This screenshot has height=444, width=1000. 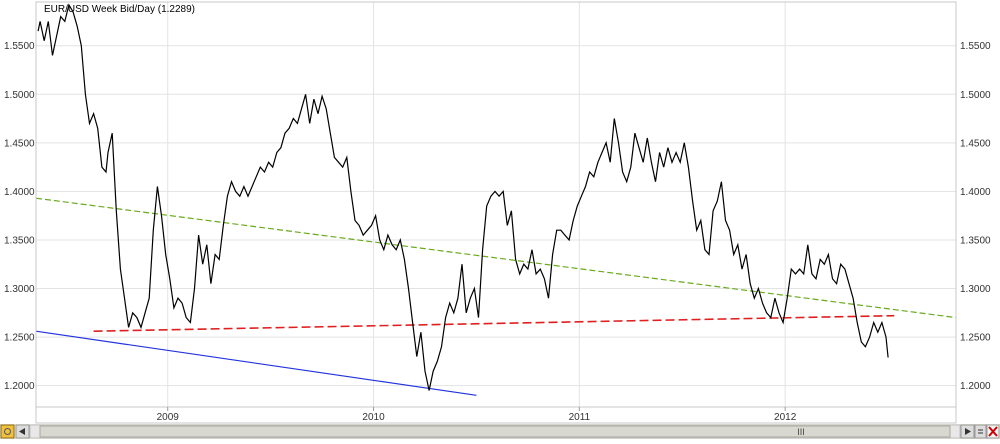 I want to click on y-tick-label-left: 1.4000, so click(x=19, y=192).